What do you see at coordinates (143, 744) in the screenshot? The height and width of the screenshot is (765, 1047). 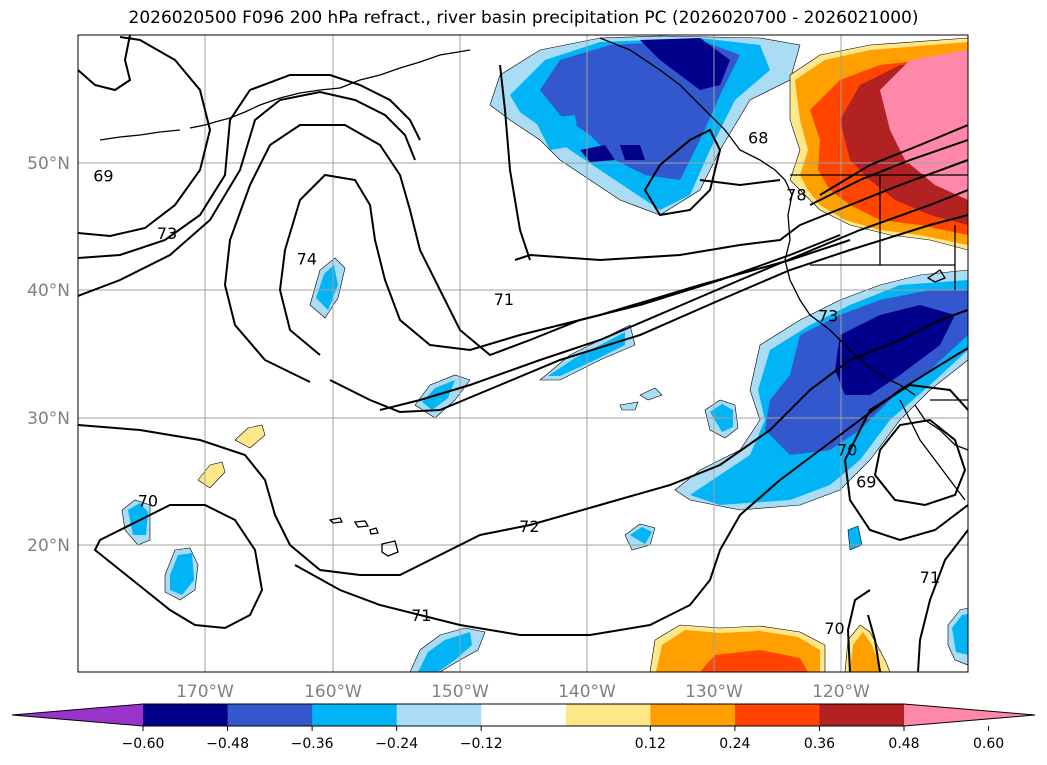 I see `colorbar-tick-label: −0.60` at bounding box center [143, 744].